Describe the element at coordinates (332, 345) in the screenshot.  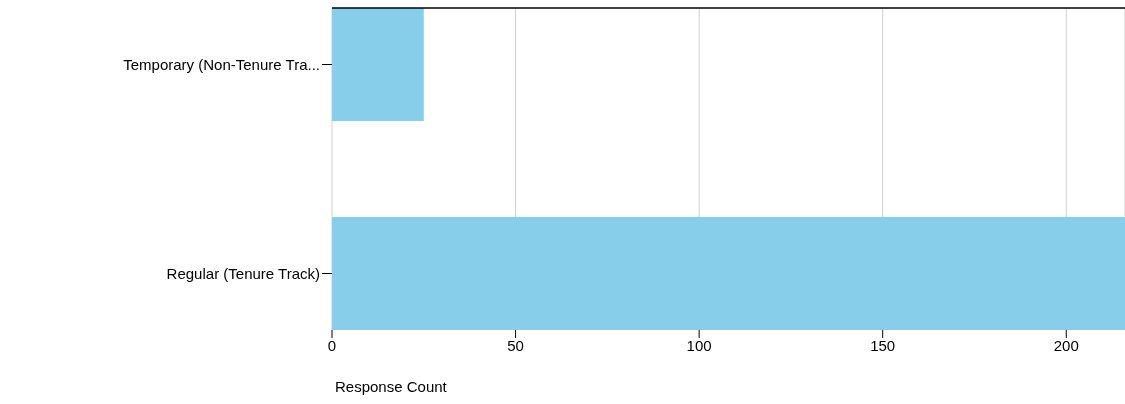
I see `x-tick-label: 0` at that location.